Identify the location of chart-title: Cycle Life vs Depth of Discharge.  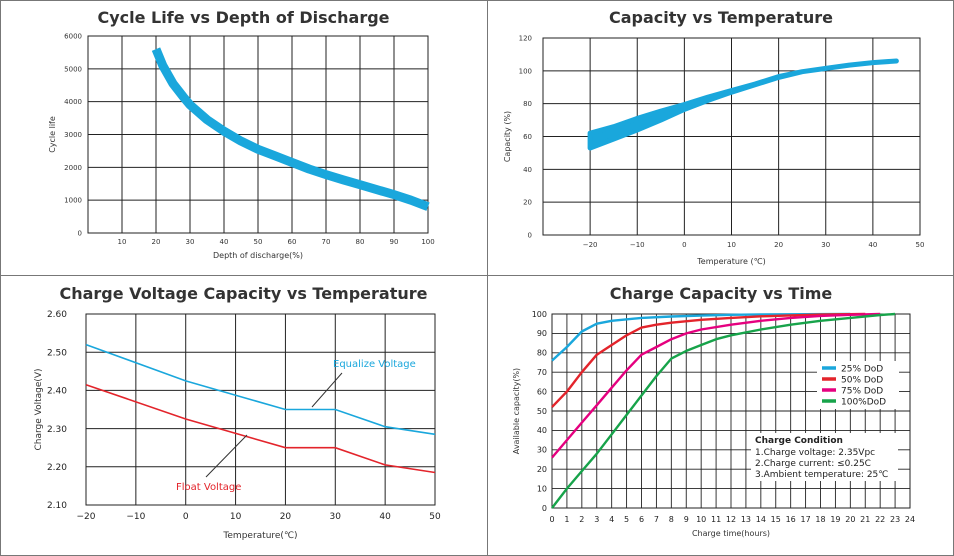
(243, 17).